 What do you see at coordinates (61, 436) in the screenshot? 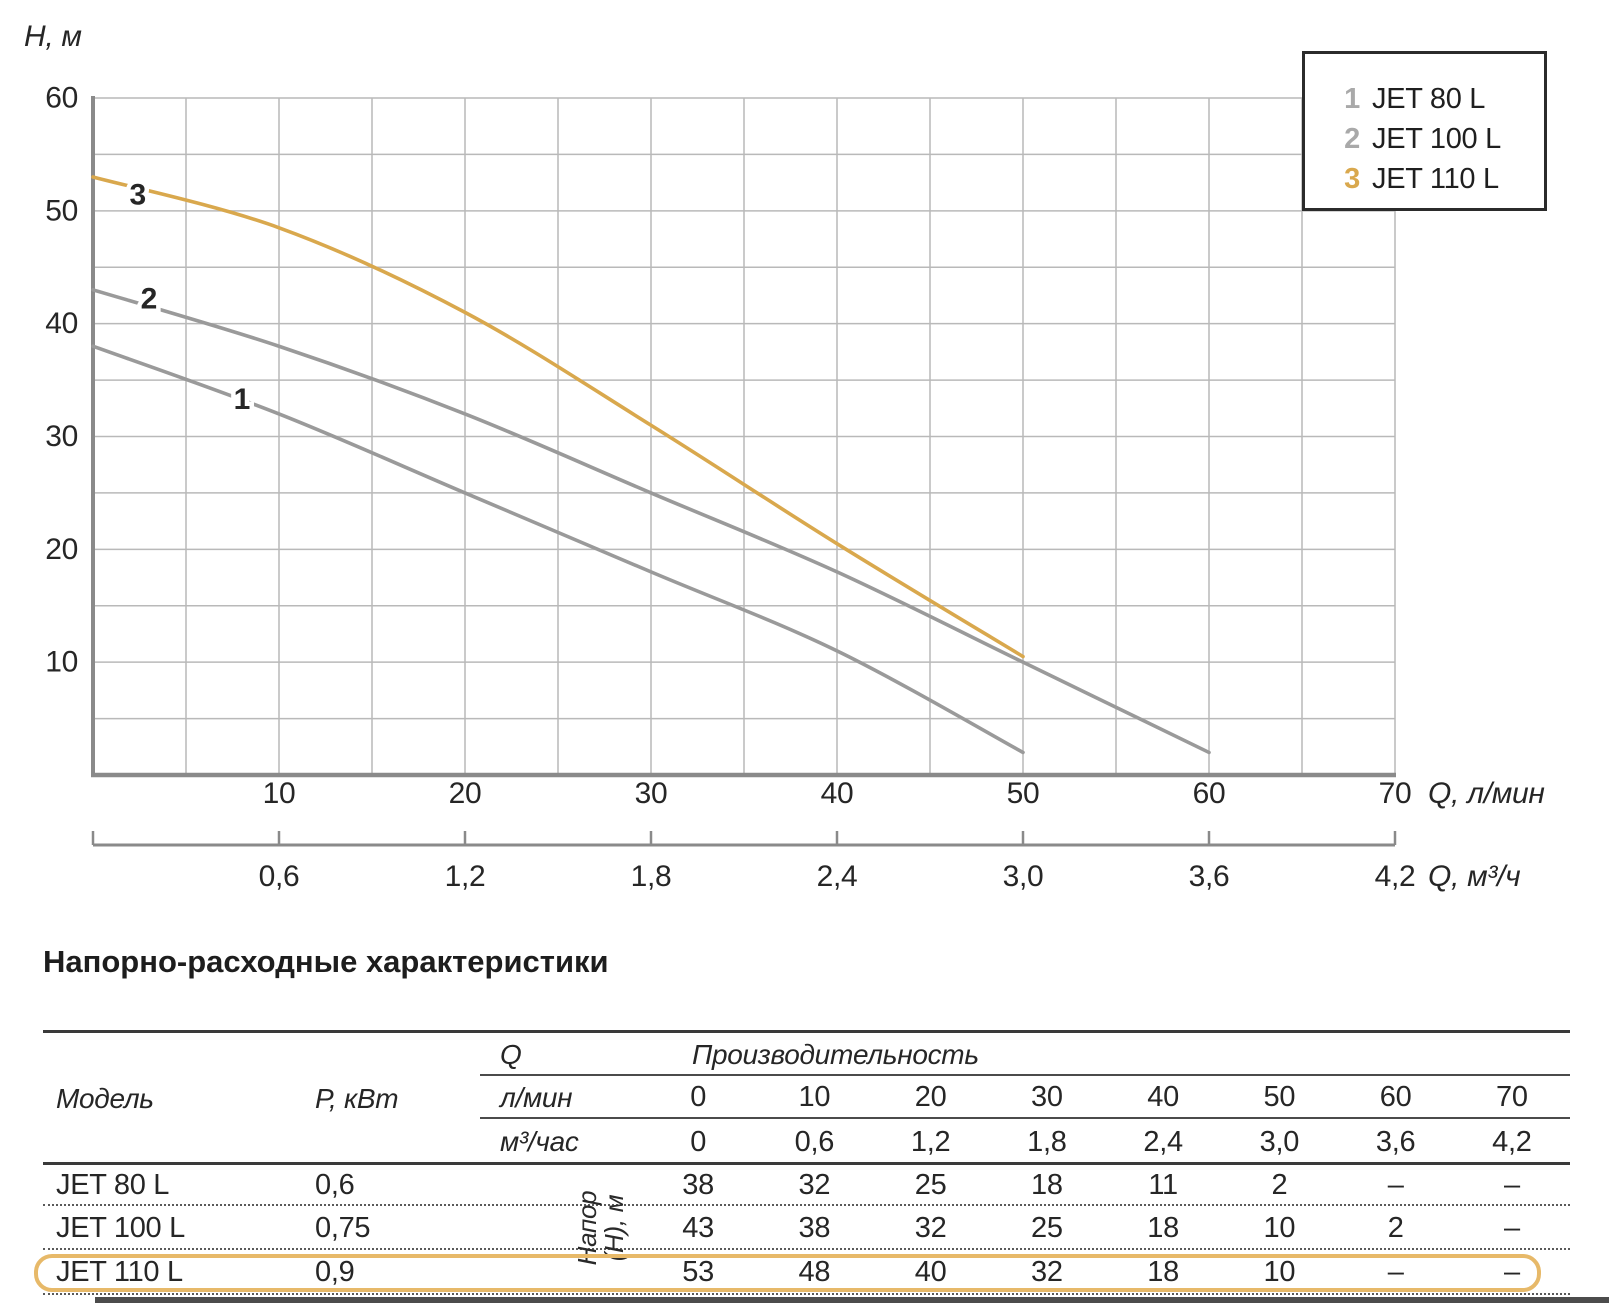
I see `y-tick-label: 30` at bounding box center [61, 436].